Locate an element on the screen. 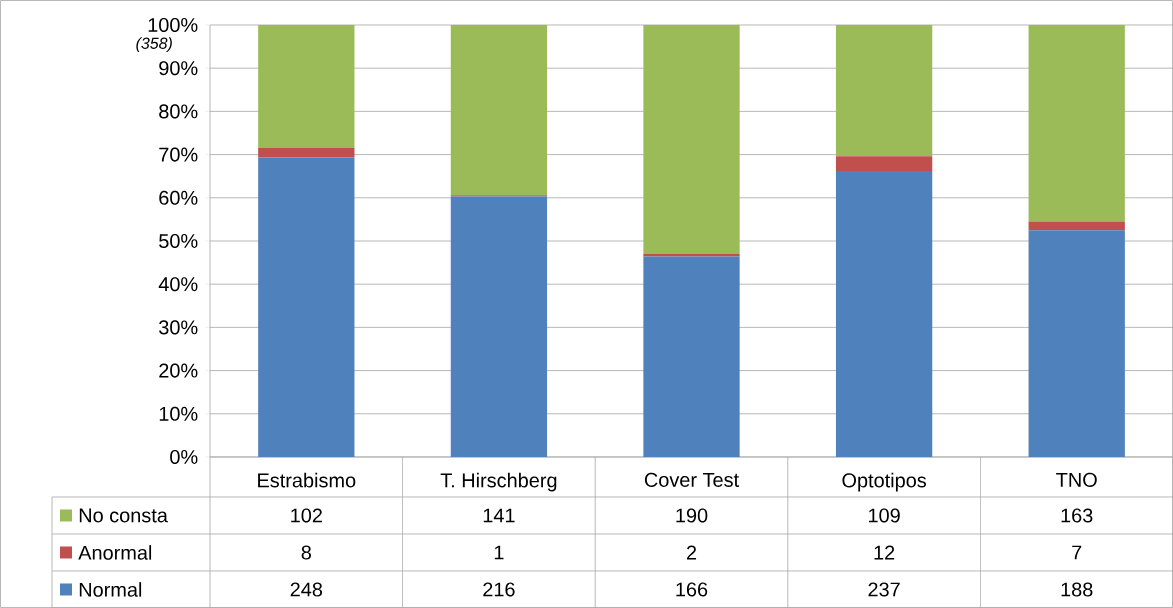 The height and width of the screenshot is (608, 1173). y-tick-label: 20% is located at coordinates (178, 370).